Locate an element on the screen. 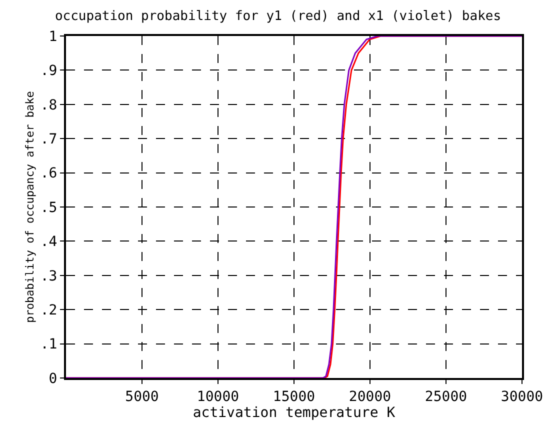 Image resolution: width=556 pixels, height=429 pixels. x-tick-label: 20000 is located at coordinates (370, 396).